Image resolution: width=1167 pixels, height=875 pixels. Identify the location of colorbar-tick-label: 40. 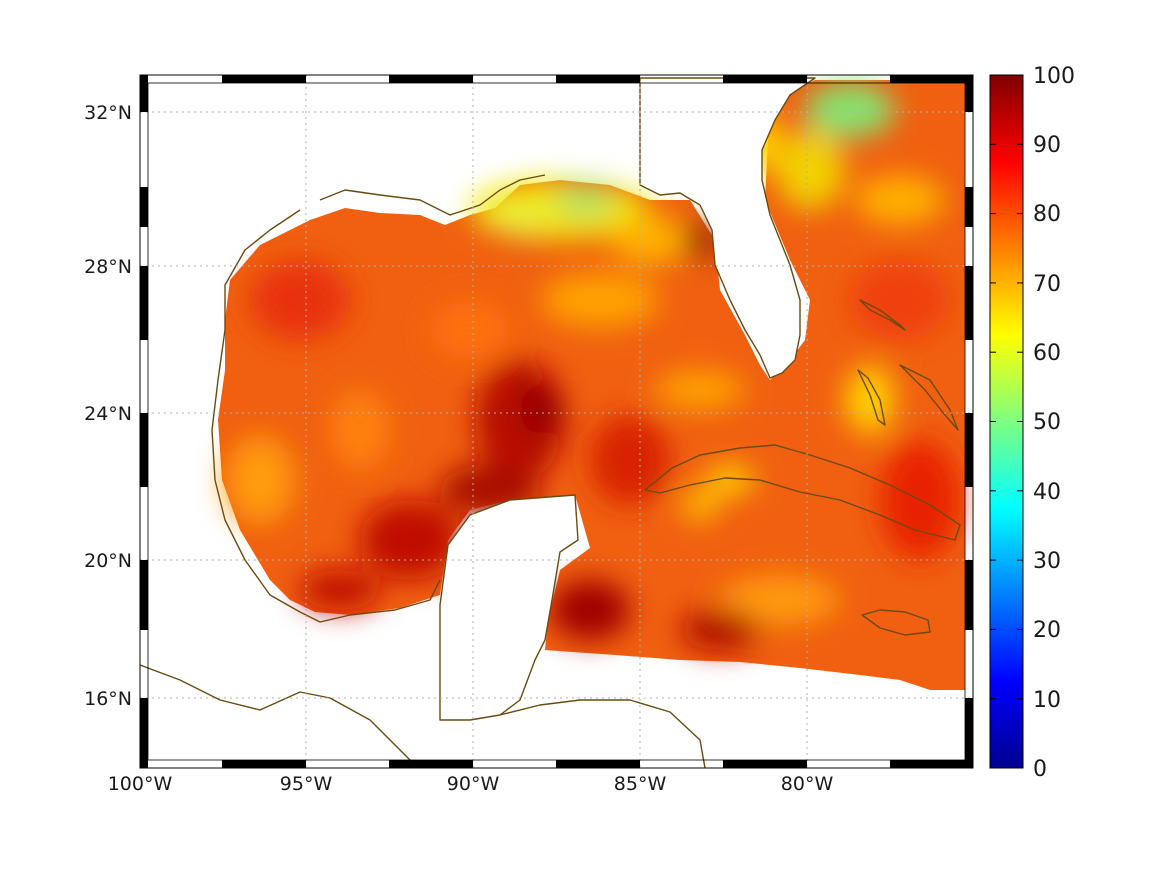
(1047, 492).